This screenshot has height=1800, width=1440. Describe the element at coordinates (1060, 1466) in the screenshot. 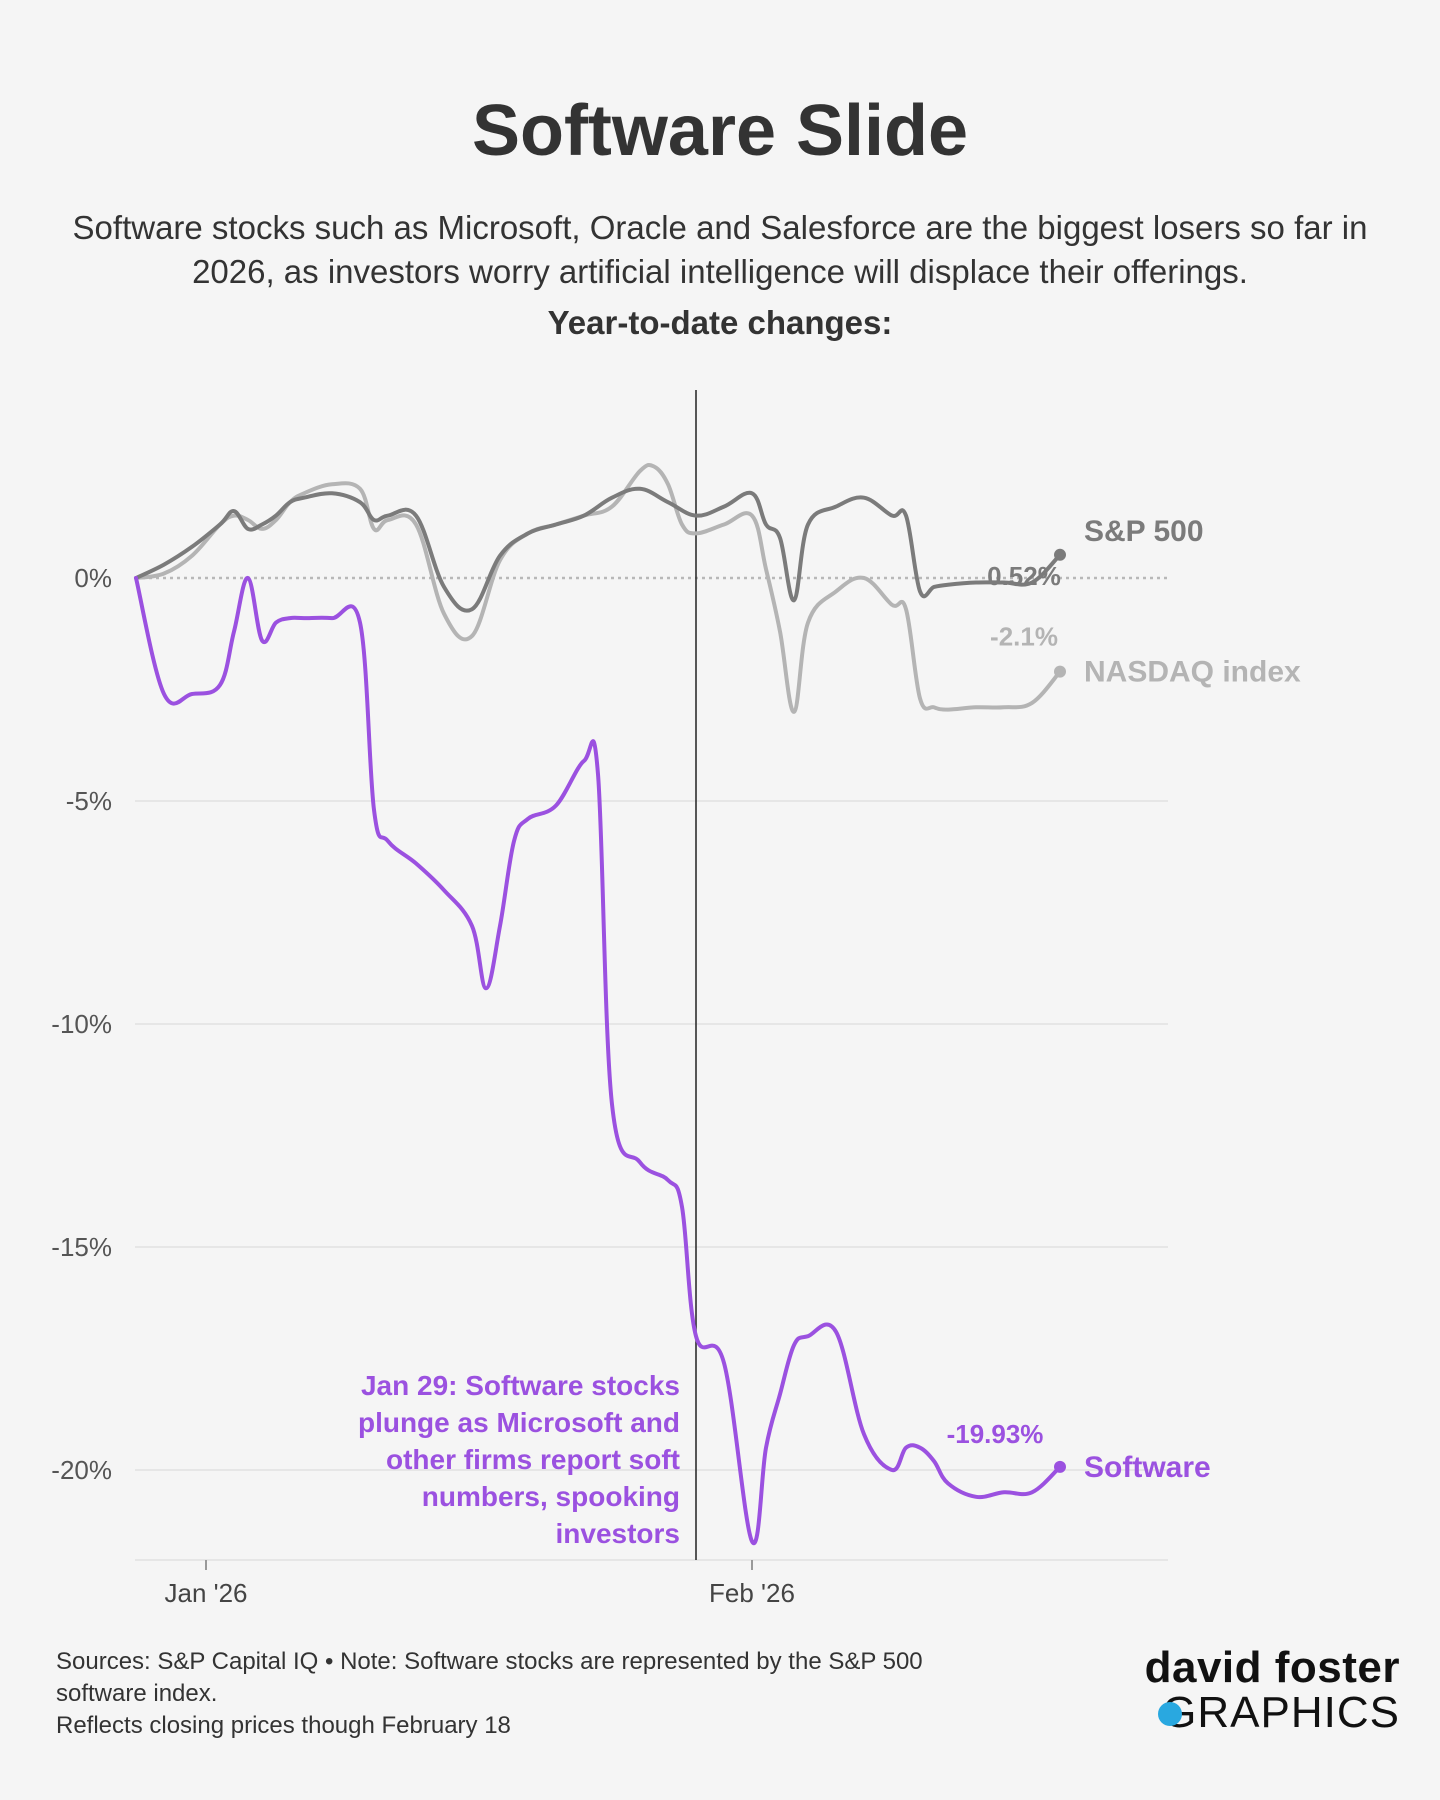

I see `software-end-marker` at that location.